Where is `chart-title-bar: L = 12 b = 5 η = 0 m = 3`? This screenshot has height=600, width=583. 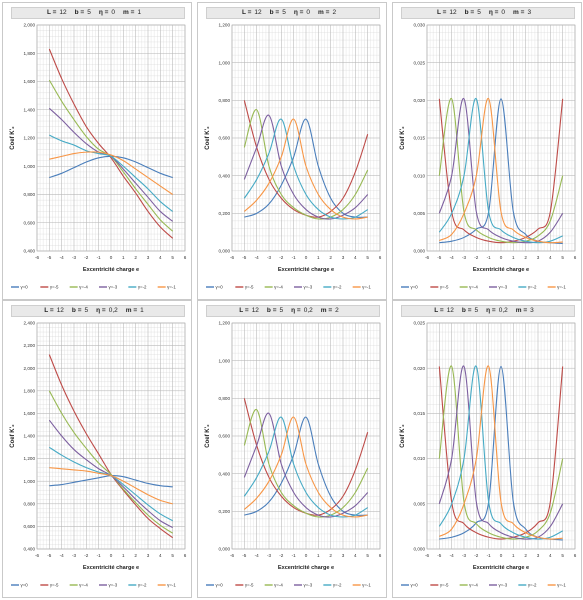 chart-title-bar: L = 12 b = 5 η = 0 m = 3 is located at coordinates (488, 13).